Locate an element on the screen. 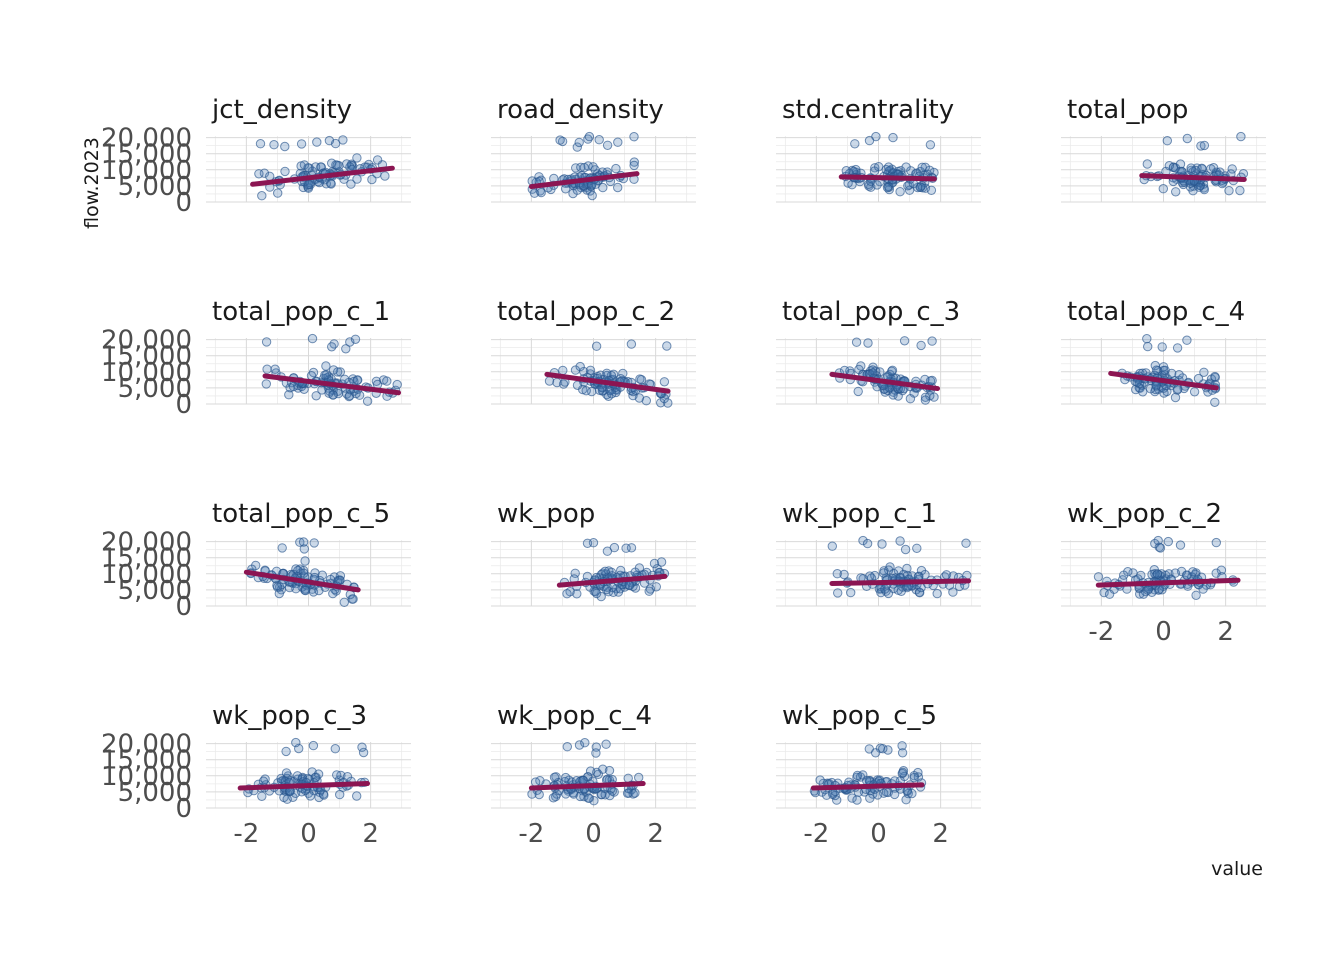 Image resolution: width=1344 pixels, height=960 pixels. facet-panel-road_density: road_density is located at coordinates (593, 149).